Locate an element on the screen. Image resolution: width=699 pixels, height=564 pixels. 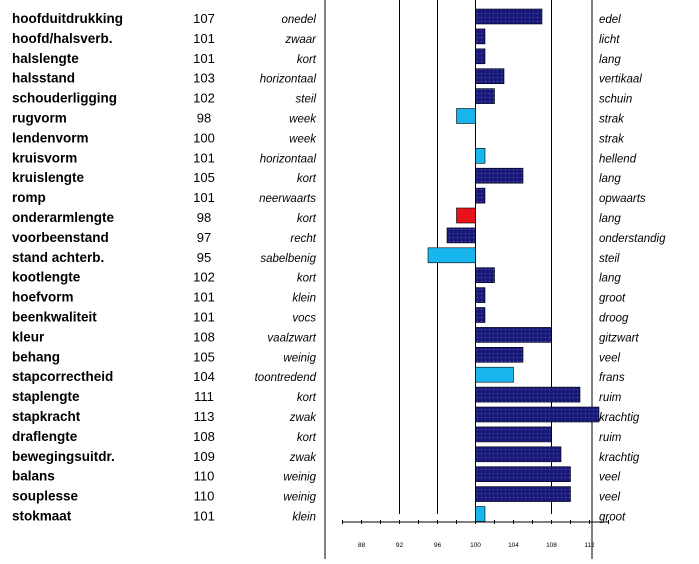
high-end-label: ruim is located at coordinates (610, 398).